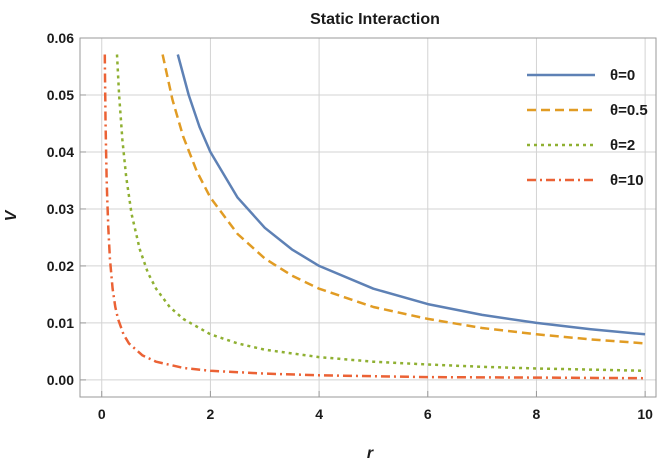 The width and height of the screenshot is (661, 468). I want to click on y-tick-label: 0.03, so click(60, 209).